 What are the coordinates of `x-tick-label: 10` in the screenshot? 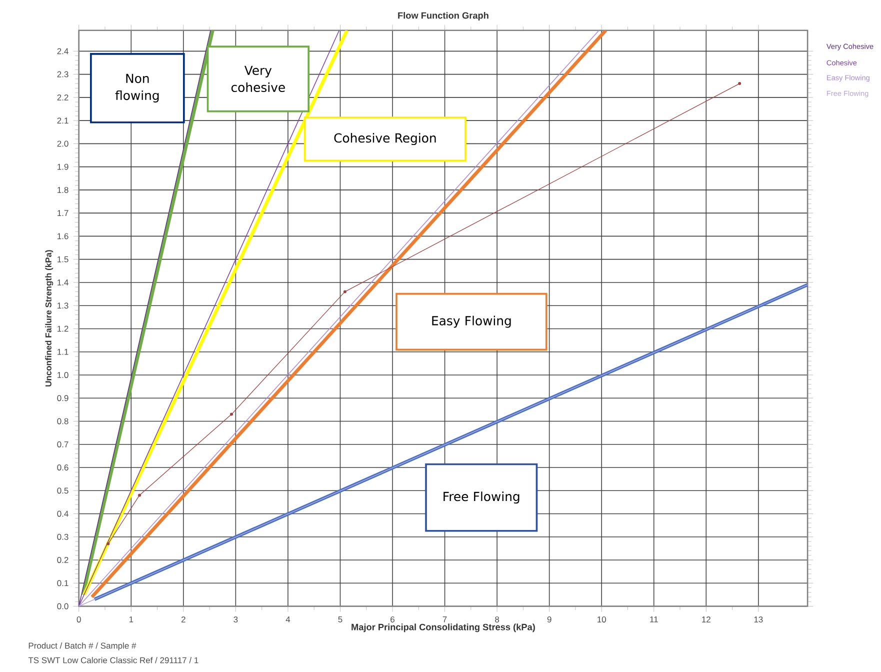 It's located at (602, 619).